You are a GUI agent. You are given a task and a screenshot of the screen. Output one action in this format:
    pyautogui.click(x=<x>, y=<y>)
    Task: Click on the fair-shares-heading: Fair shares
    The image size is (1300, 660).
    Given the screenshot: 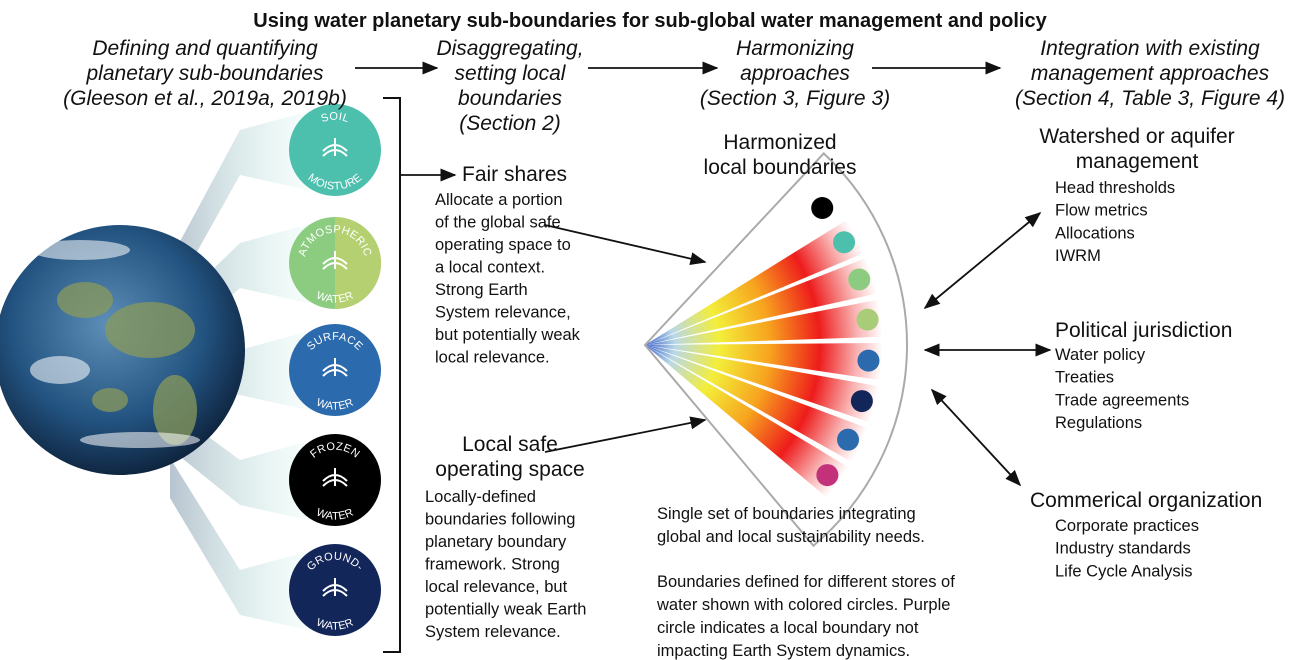 What is the action you would take?
    pyautogui.click(x=514, y=174)
    